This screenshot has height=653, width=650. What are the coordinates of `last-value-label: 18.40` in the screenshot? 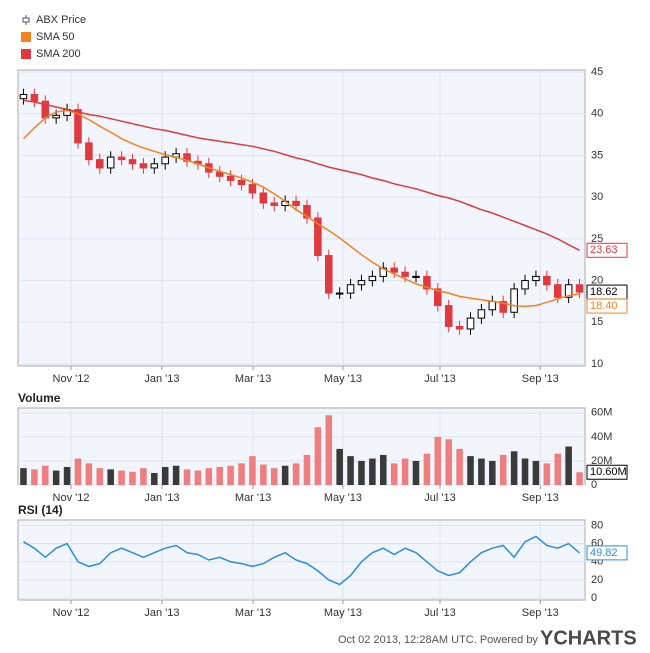 It's located at (604, 306).